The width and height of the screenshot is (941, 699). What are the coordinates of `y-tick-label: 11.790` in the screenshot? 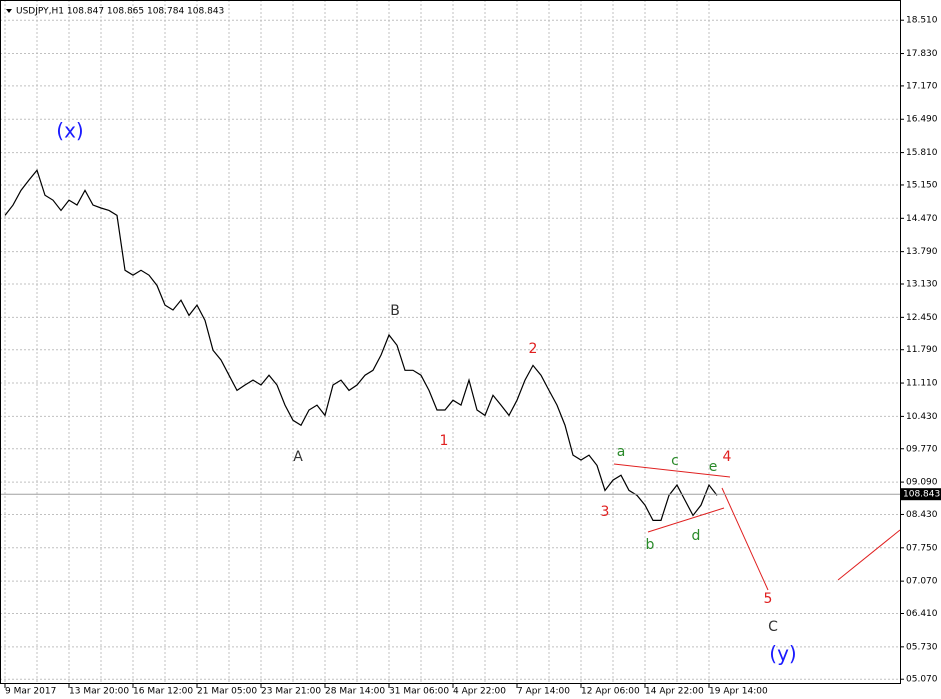 It's located at (922, 350).